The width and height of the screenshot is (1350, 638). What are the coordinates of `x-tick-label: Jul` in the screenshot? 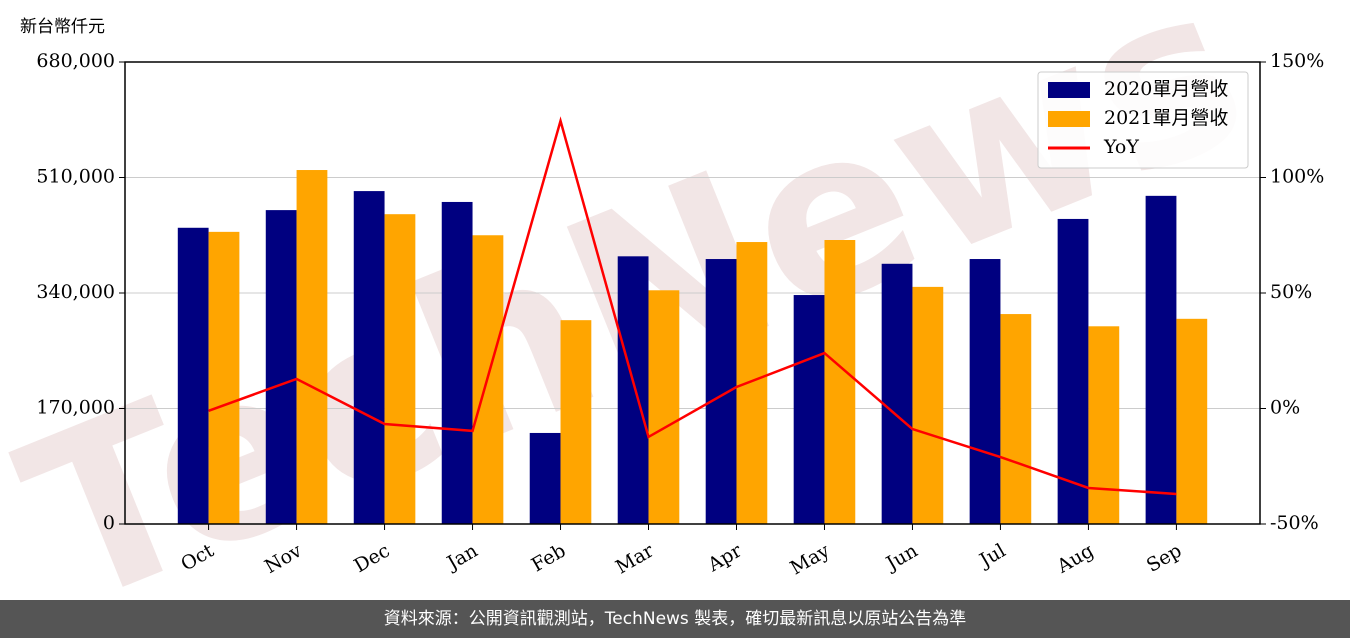 It's located at (991, 556).